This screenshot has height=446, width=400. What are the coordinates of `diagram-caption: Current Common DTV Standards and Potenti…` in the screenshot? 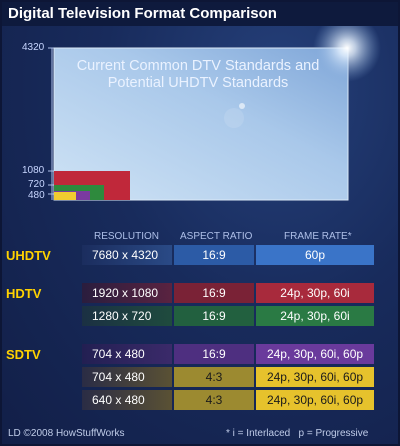 It's located at (198, 75).